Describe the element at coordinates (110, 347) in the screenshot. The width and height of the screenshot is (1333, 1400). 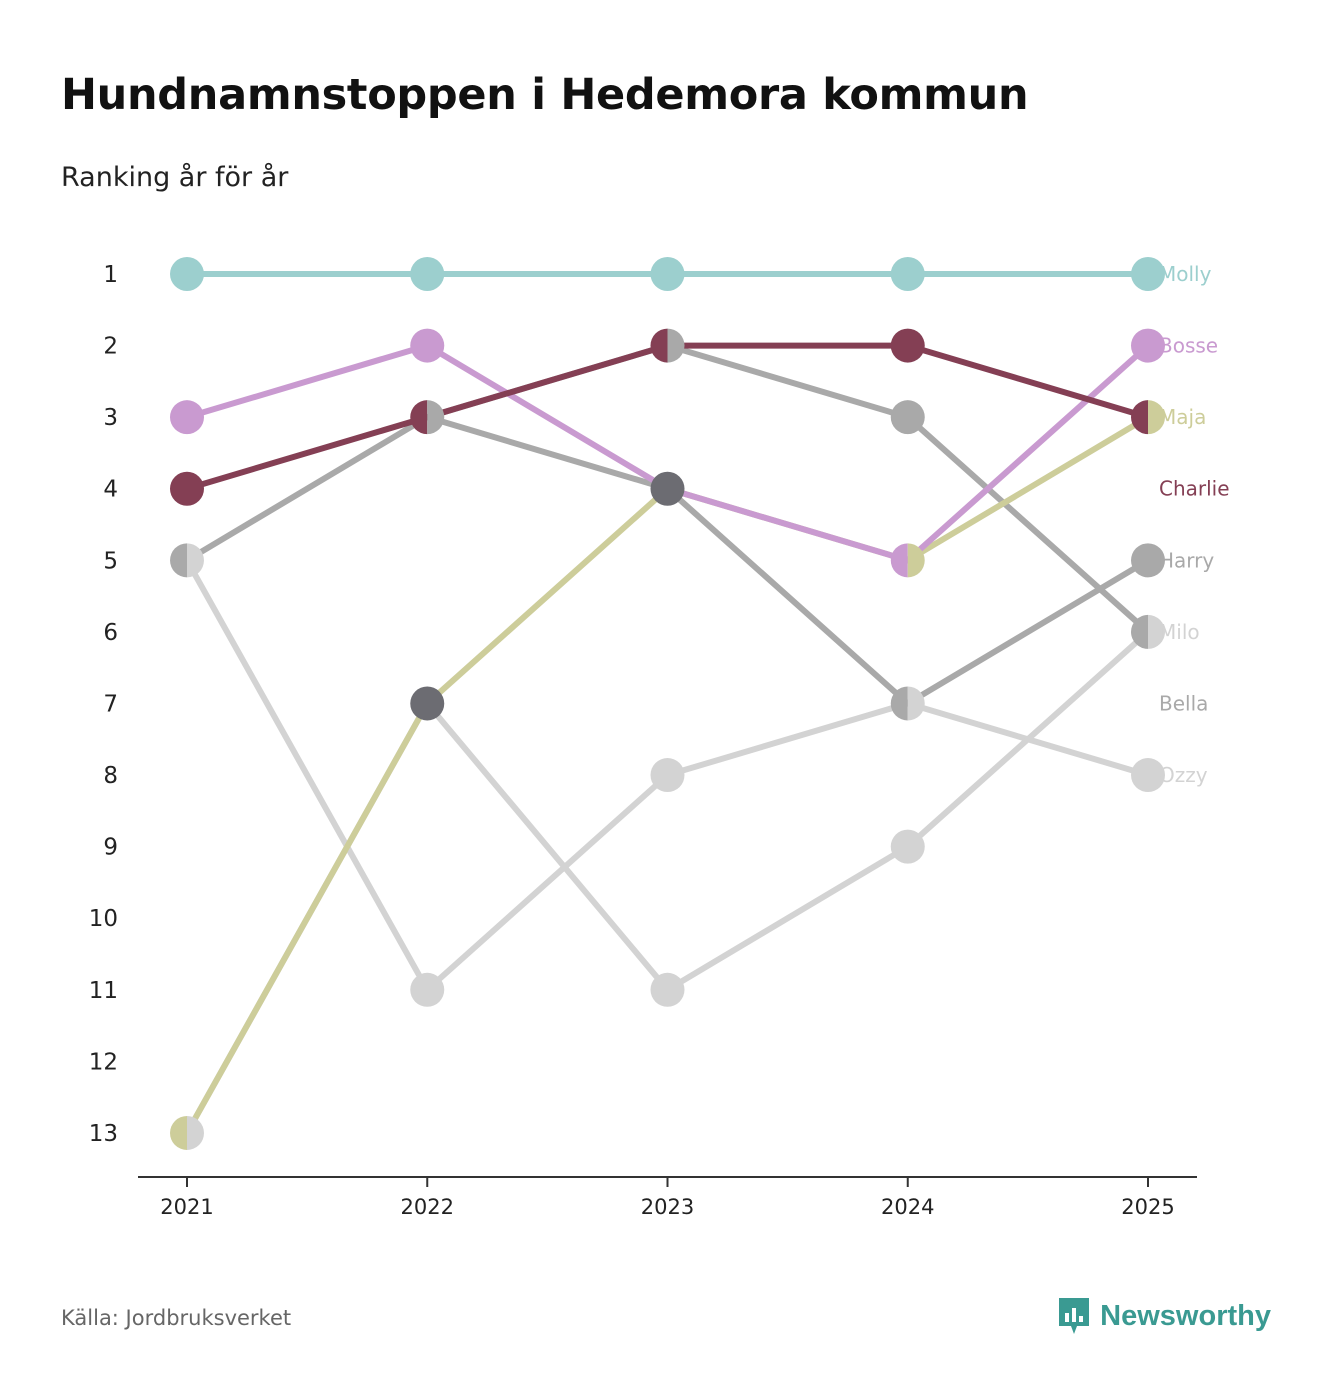
I see `y-tick-label: 2` at that location.